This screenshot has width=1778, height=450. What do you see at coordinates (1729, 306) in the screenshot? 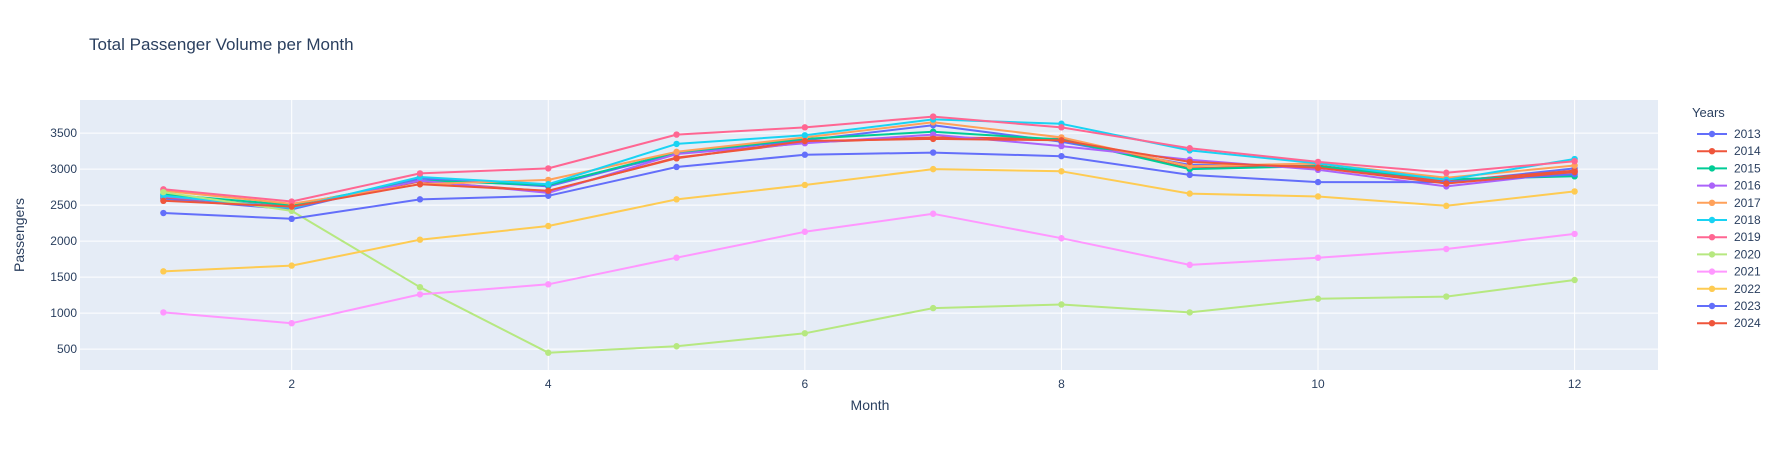
I see `legend-item: 2023` at bounding box center [1729, 306].